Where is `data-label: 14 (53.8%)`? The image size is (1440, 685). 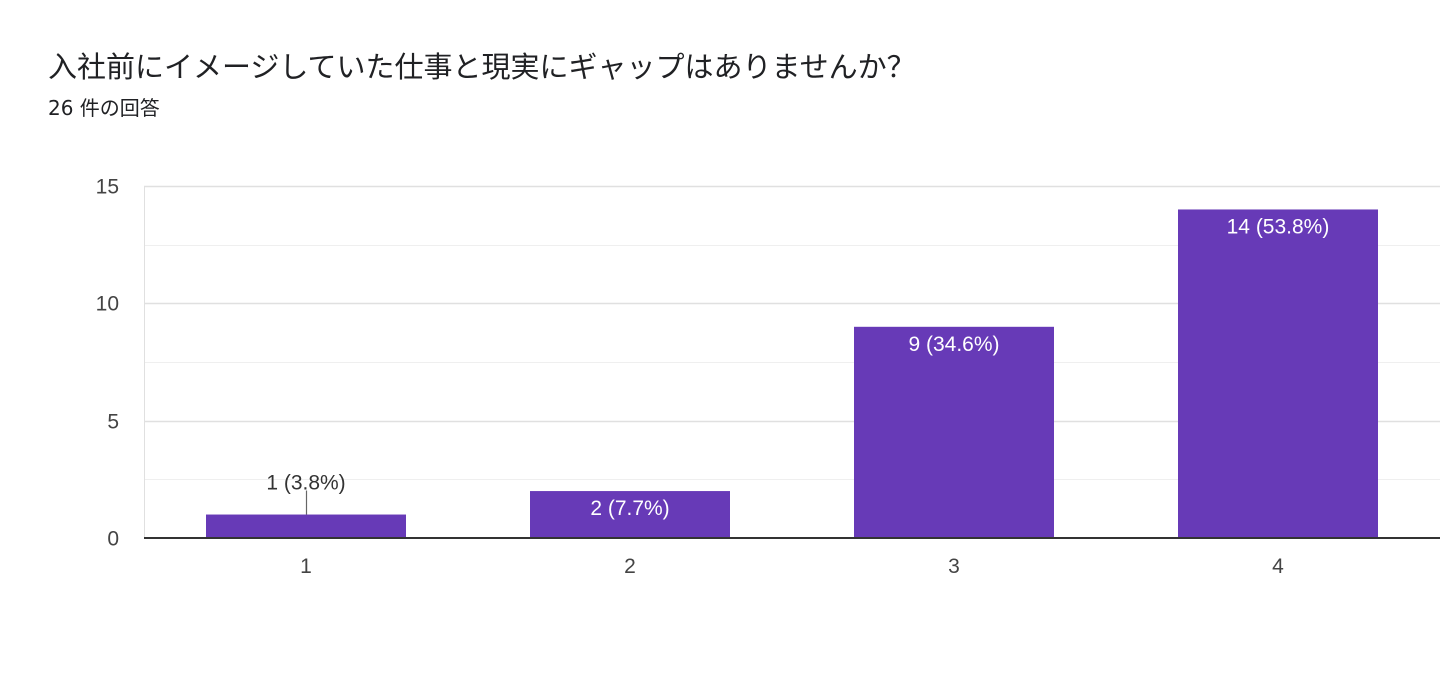 data-label: 14 (53.8%) is located at coordinates (1278, 226).